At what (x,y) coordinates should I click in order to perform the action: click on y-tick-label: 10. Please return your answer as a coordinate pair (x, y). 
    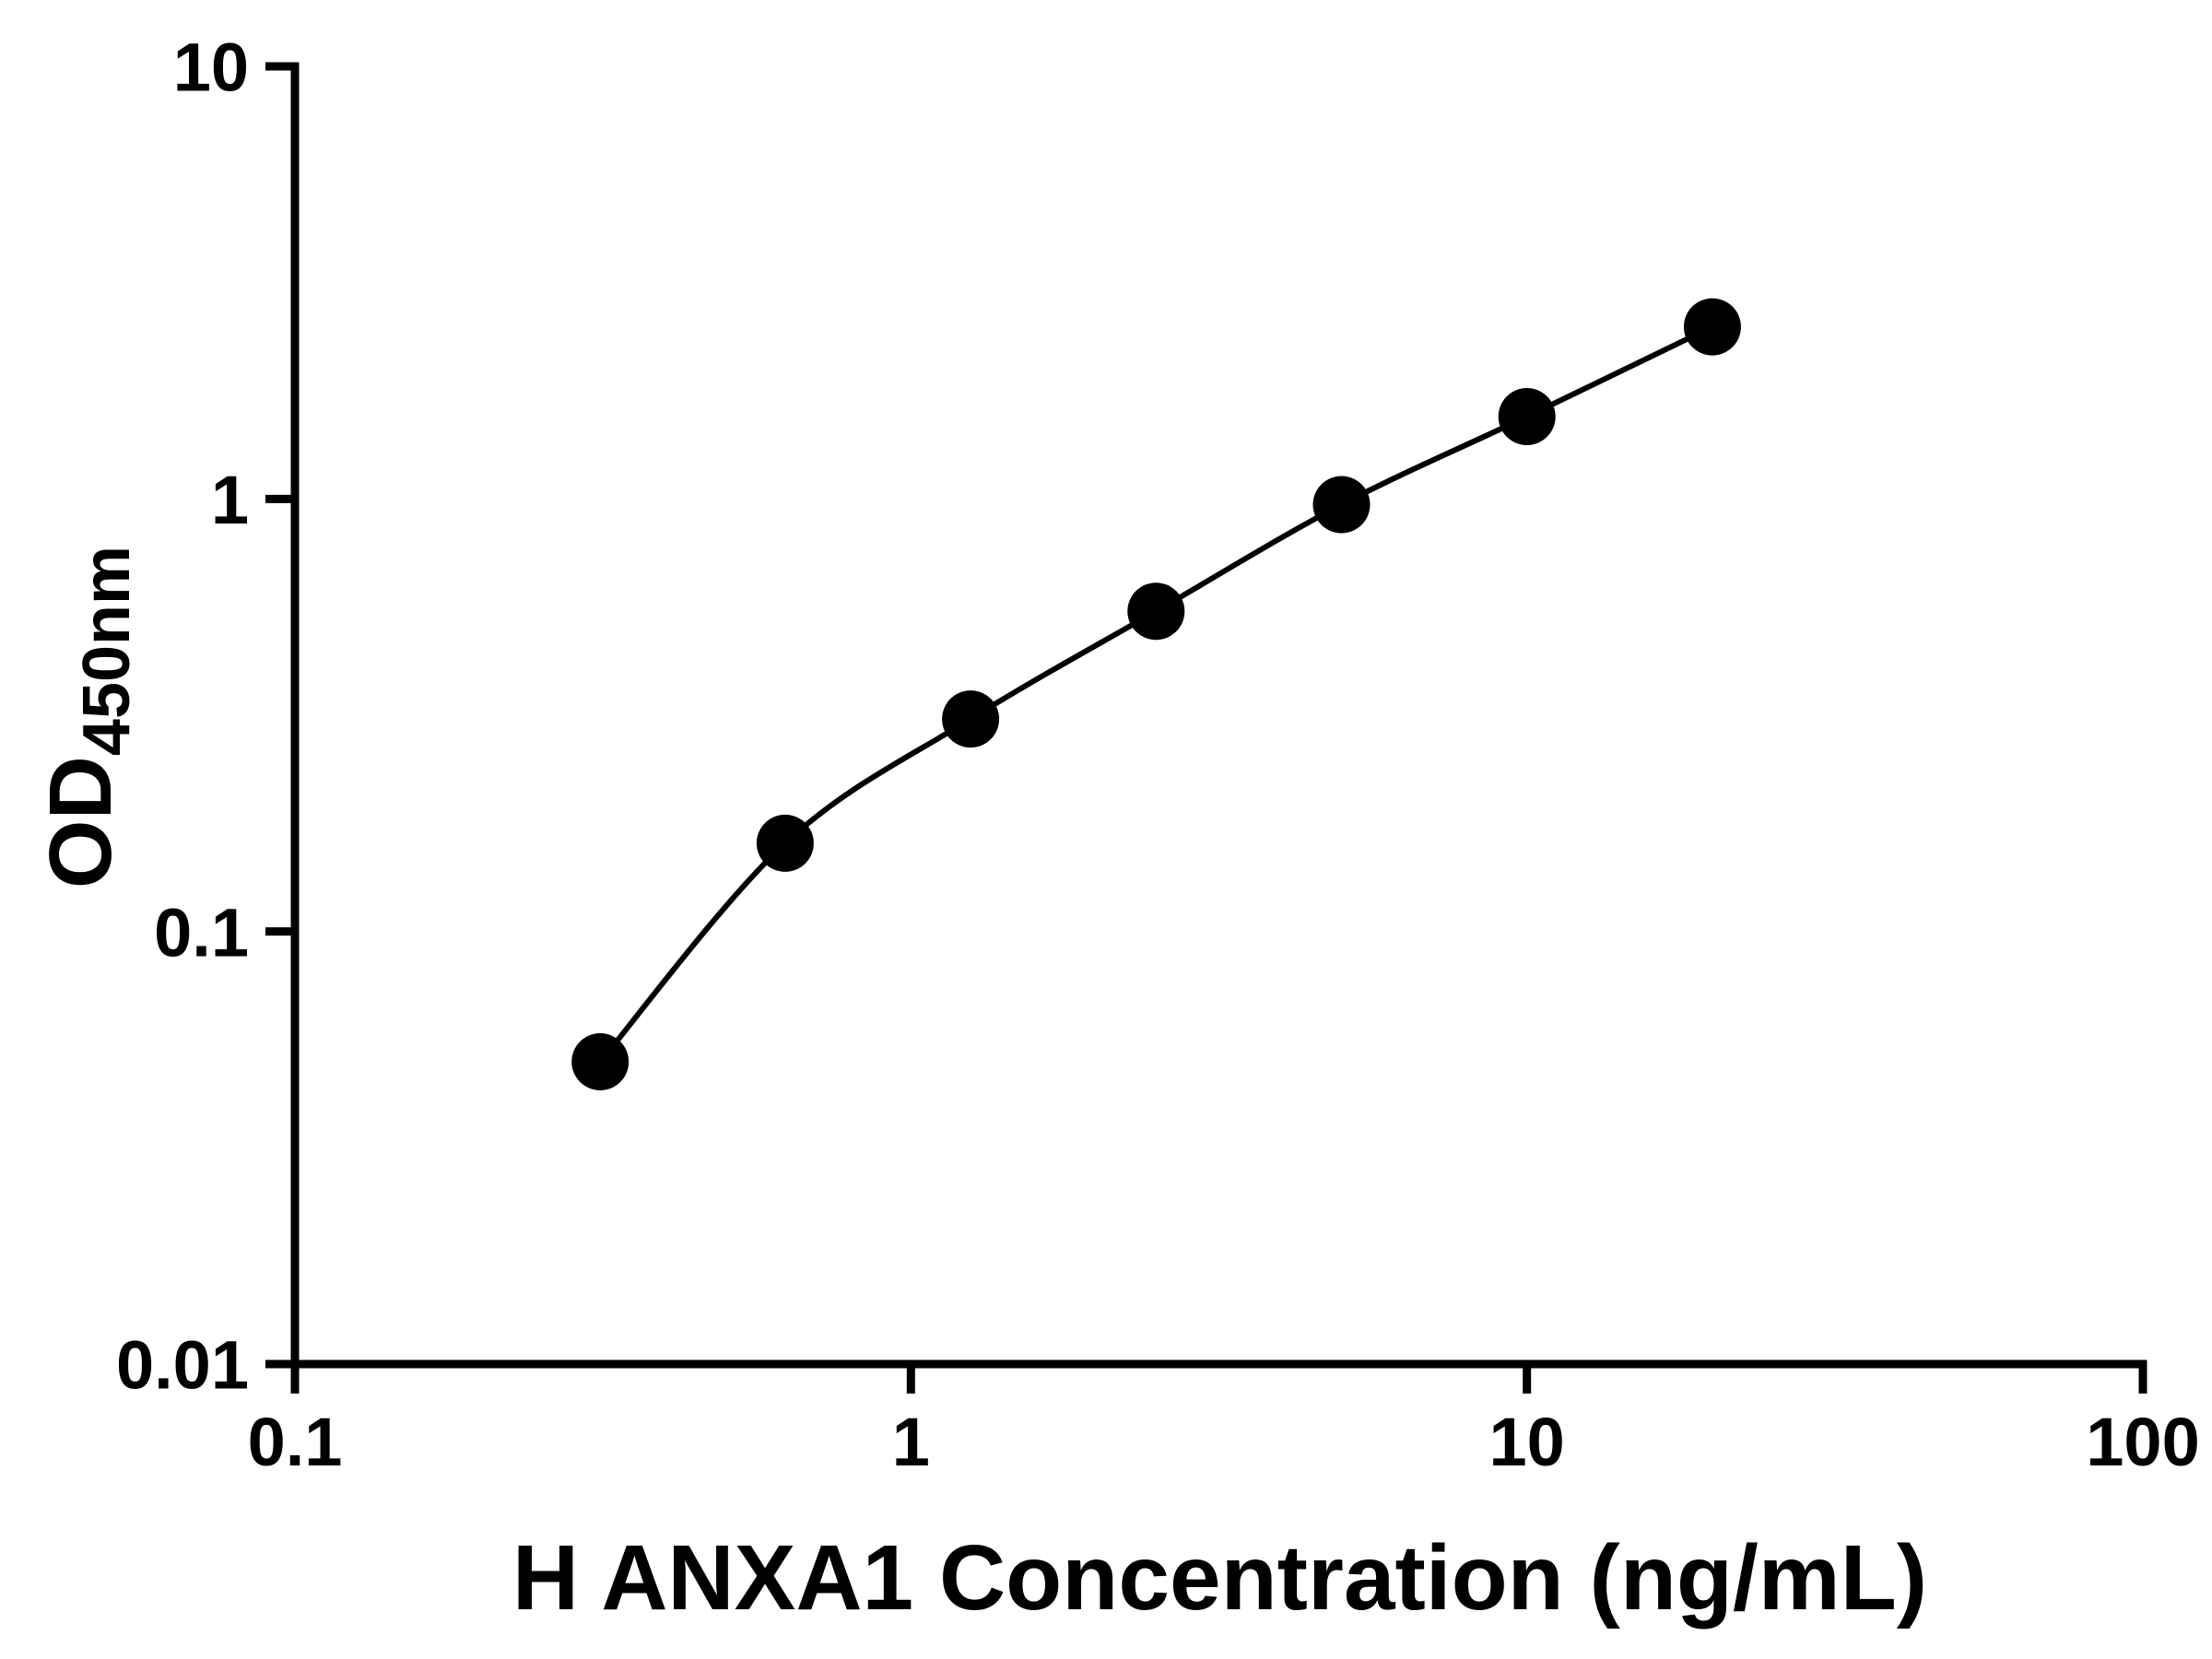
    Looking at the image, I should click on (211, 67).